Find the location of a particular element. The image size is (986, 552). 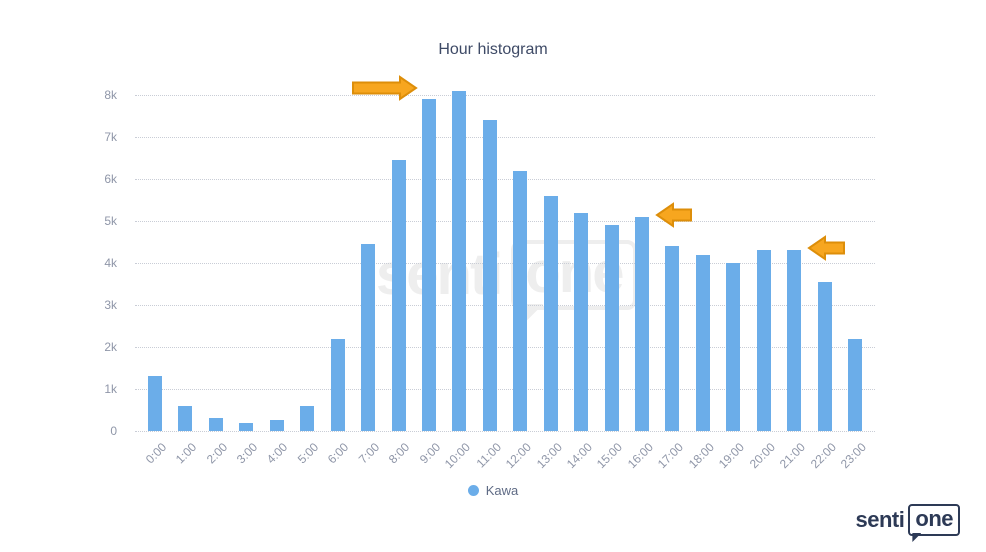

bar-5:00 is located at coordinates (307, 418).